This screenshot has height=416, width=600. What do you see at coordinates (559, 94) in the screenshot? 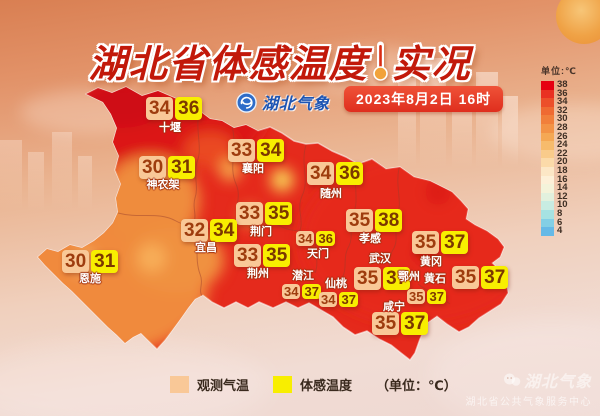
I see `scale-row: 36` at bounding box center [559, 94].